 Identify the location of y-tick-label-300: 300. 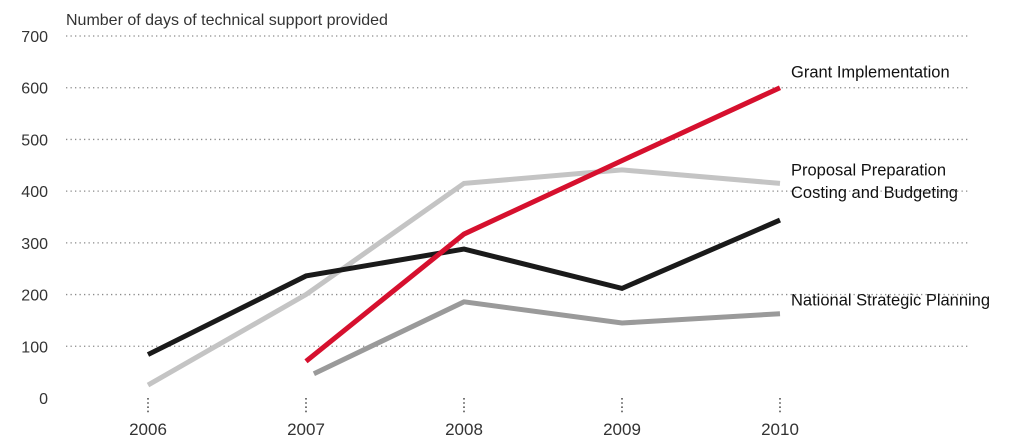
(34, 244).